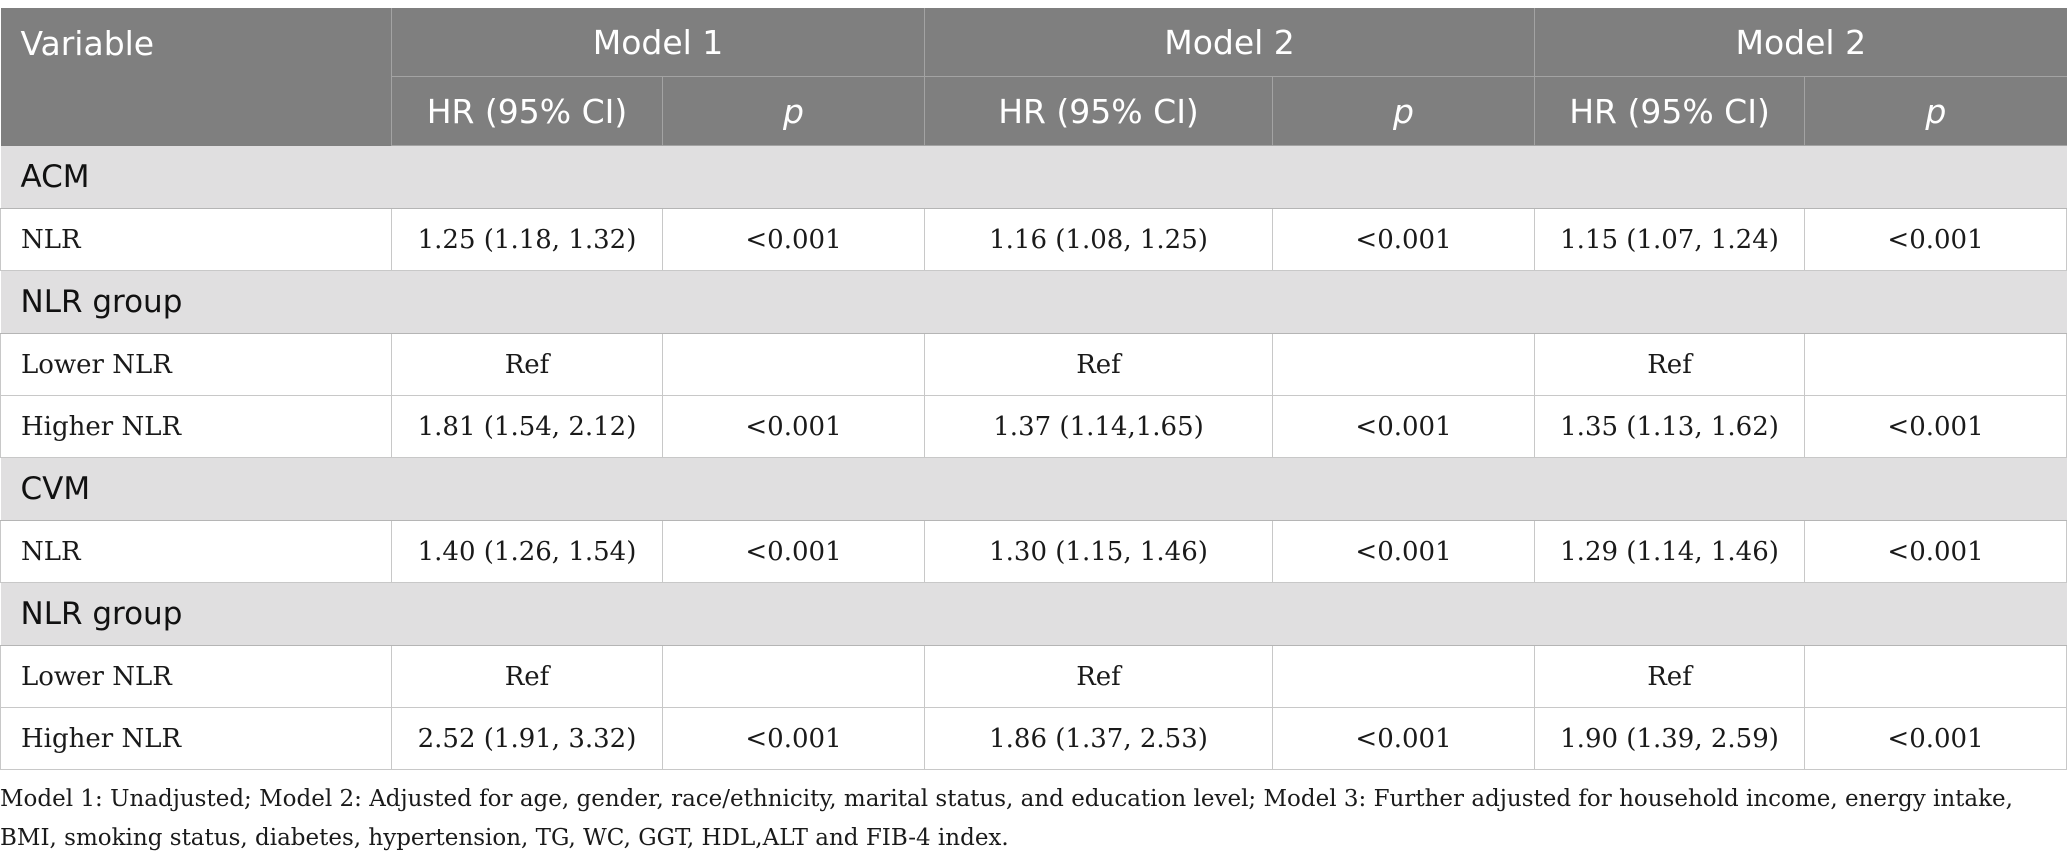 The width and height of the screenshot is (2067, 868). Describe the element at coordinates (1669, 426) in the screenshot. I see `table-cell: 1.35 (1.13, 1.62)` at that location.